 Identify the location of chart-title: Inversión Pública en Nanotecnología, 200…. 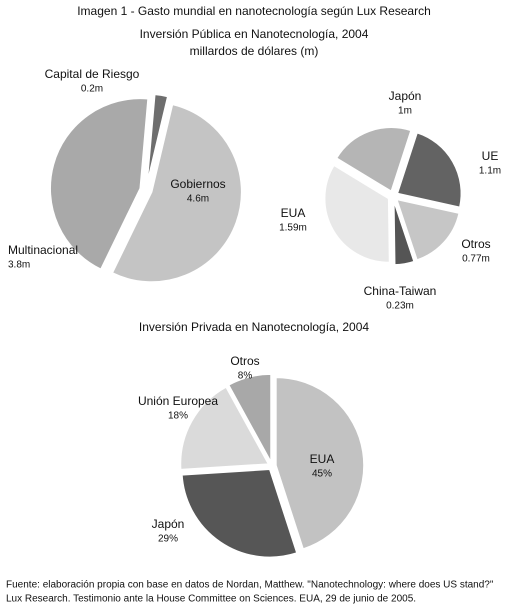
(254, 34).